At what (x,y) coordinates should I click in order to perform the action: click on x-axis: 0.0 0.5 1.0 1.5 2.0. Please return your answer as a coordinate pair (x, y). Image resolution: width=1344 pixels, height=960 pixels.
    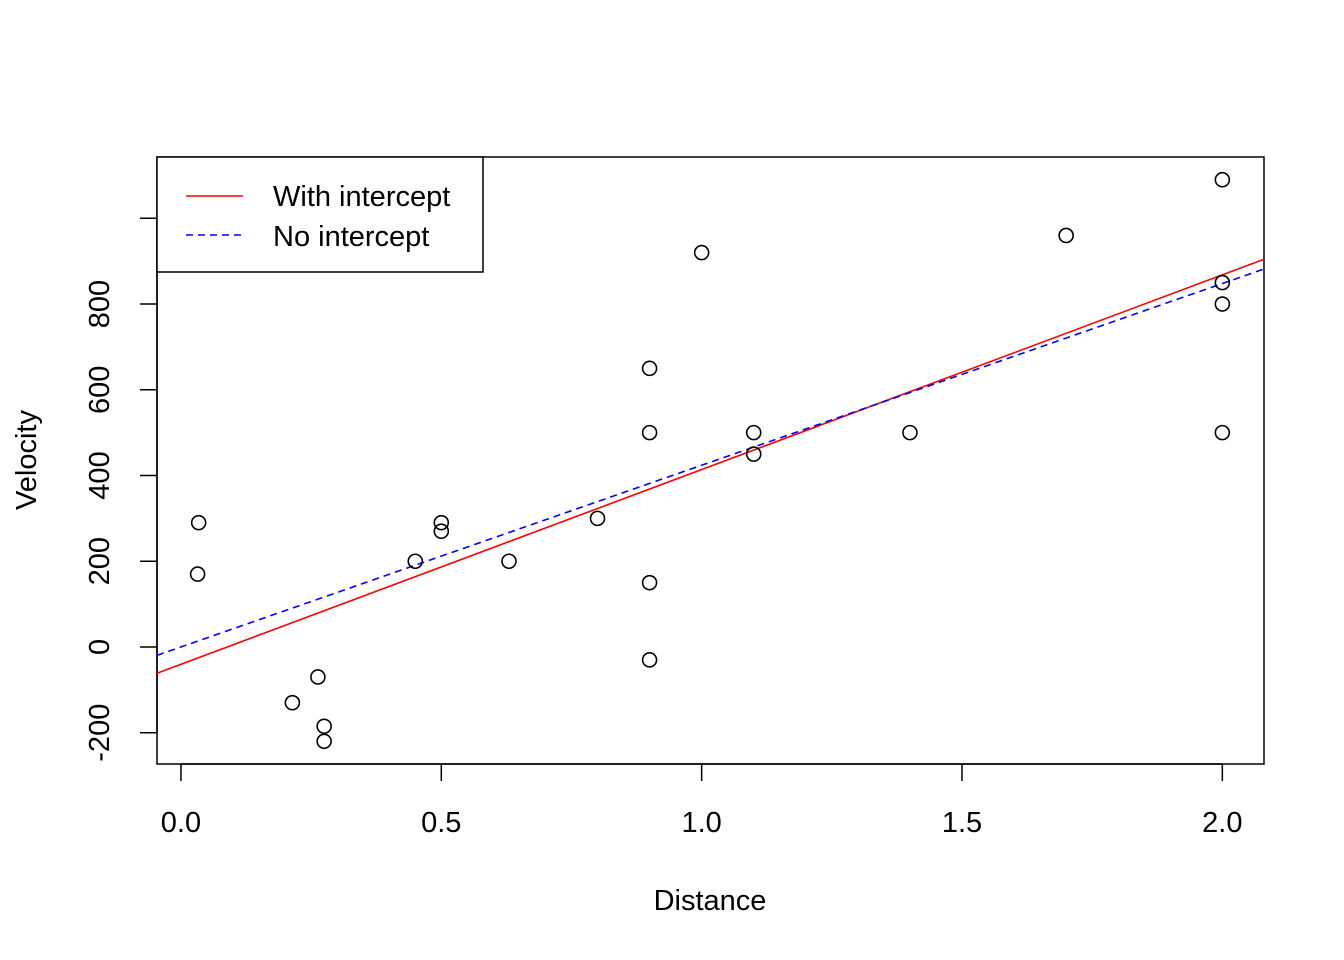
    Looking at the image, I should click on (702, 801).